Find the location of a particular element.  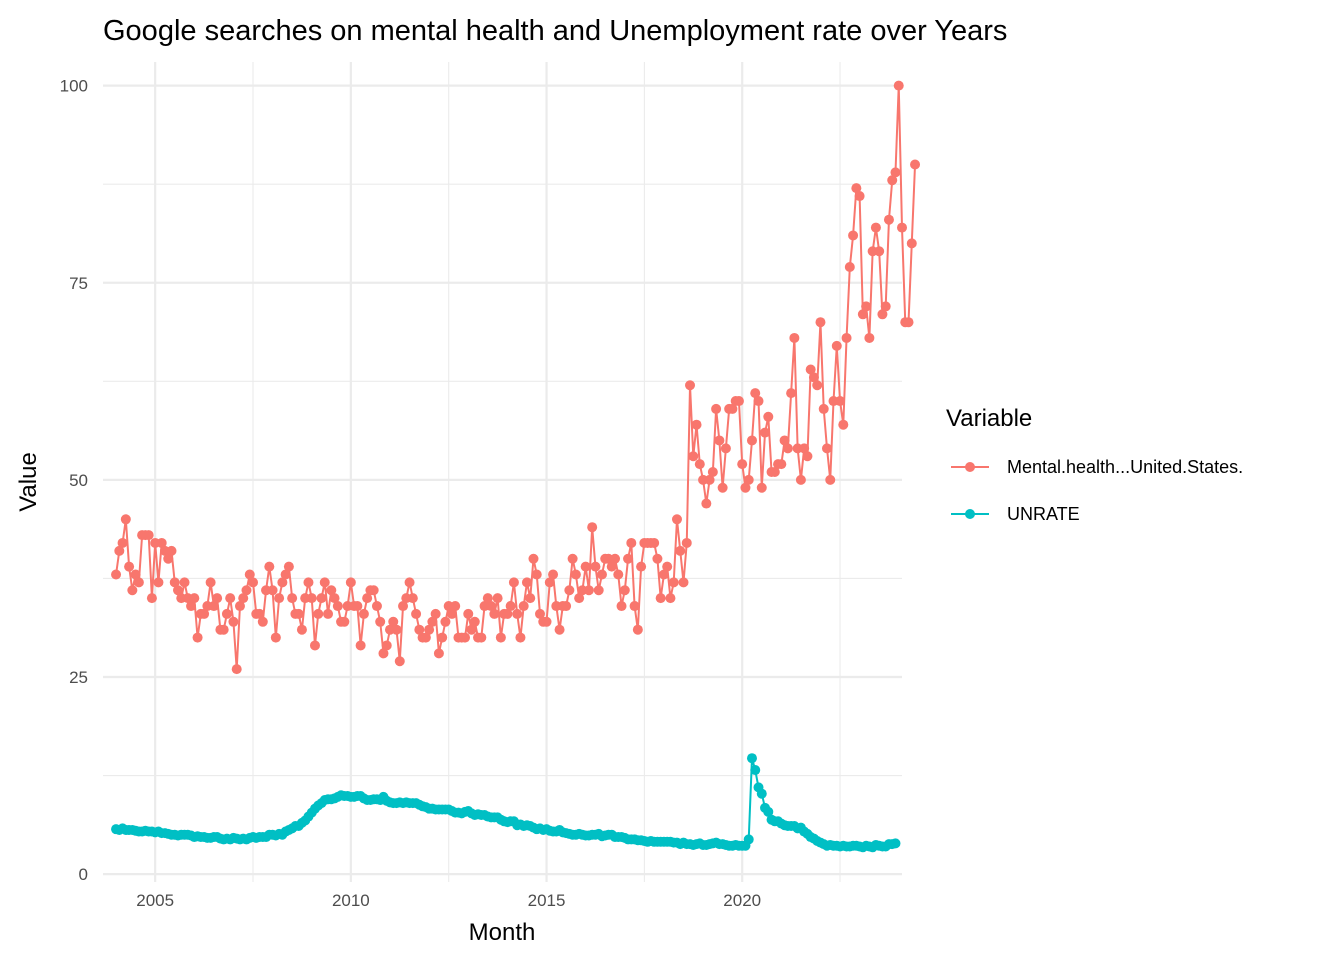

x-axis-title: Month is located at coordinates (502, 932).